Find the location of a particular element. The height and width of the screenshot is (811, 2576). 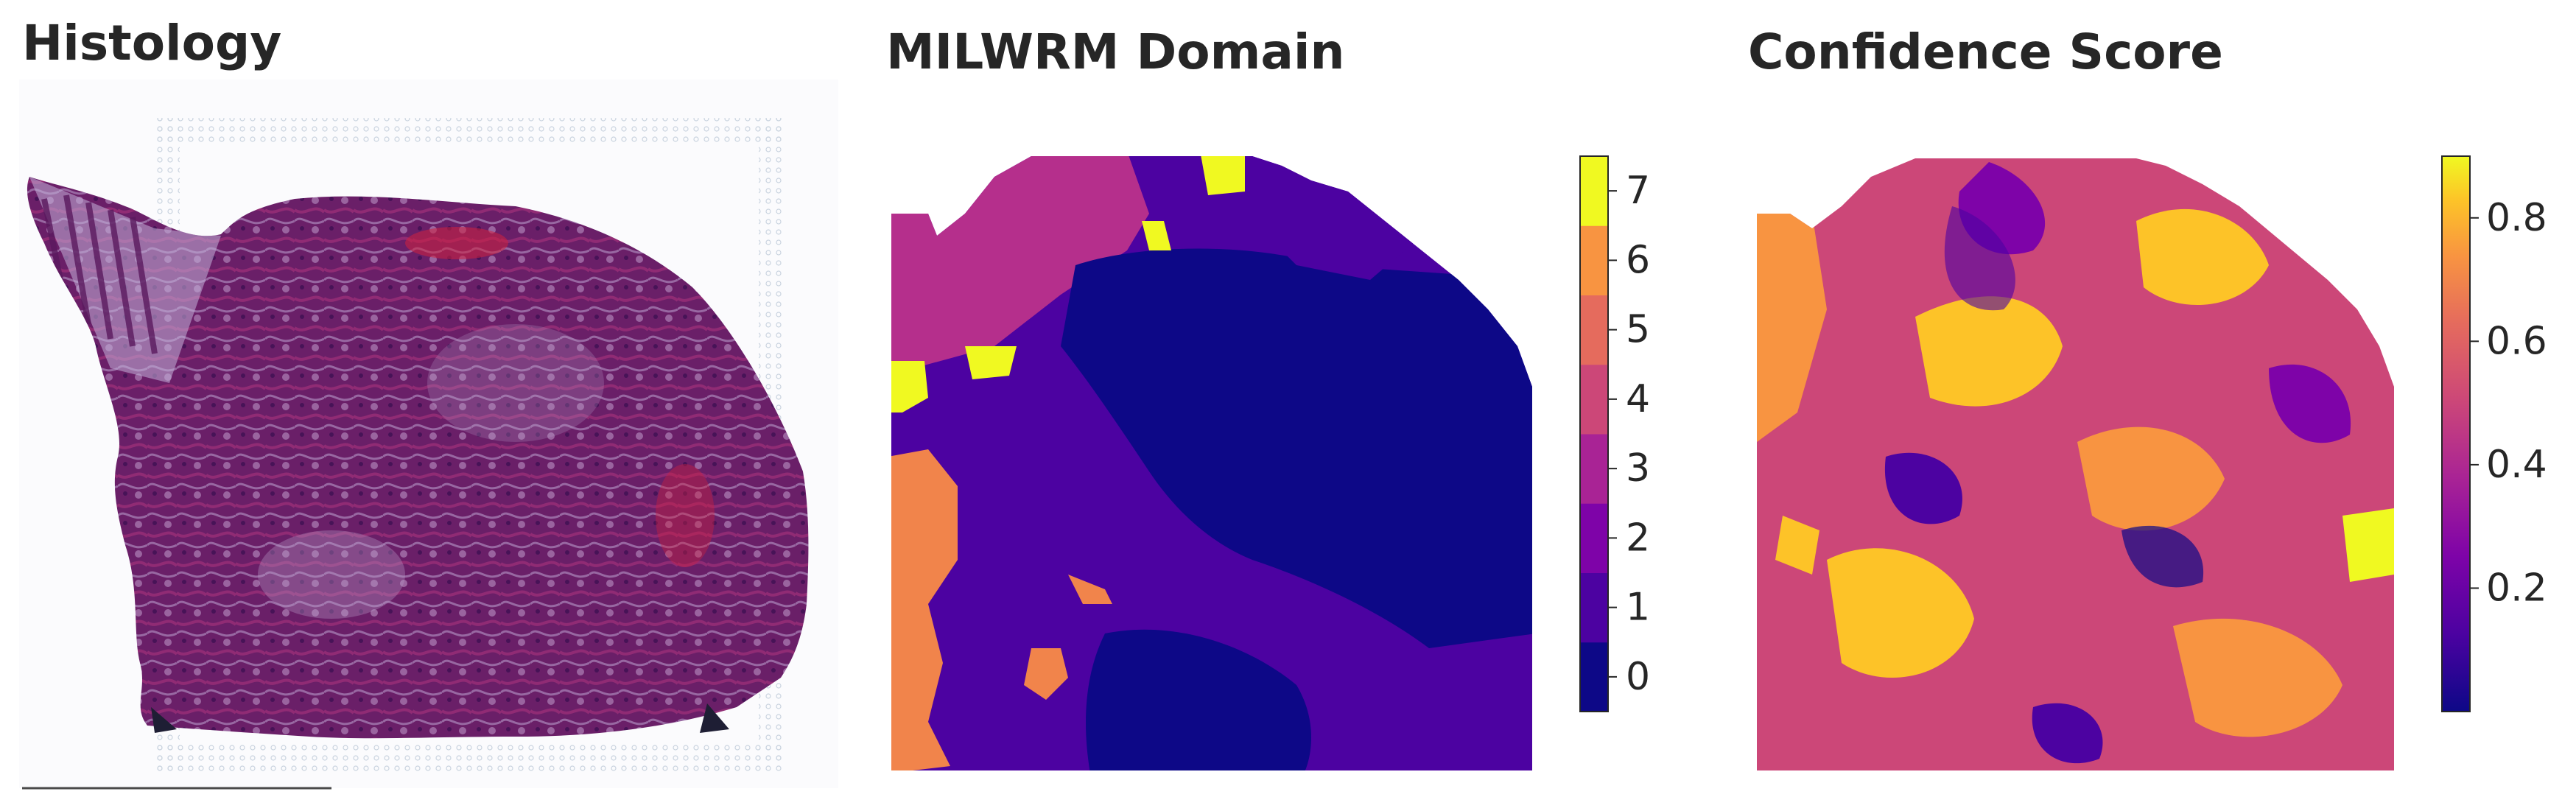

confidence-colorbar-tick-label: 0.6 is located at coordinates (2516, 341).